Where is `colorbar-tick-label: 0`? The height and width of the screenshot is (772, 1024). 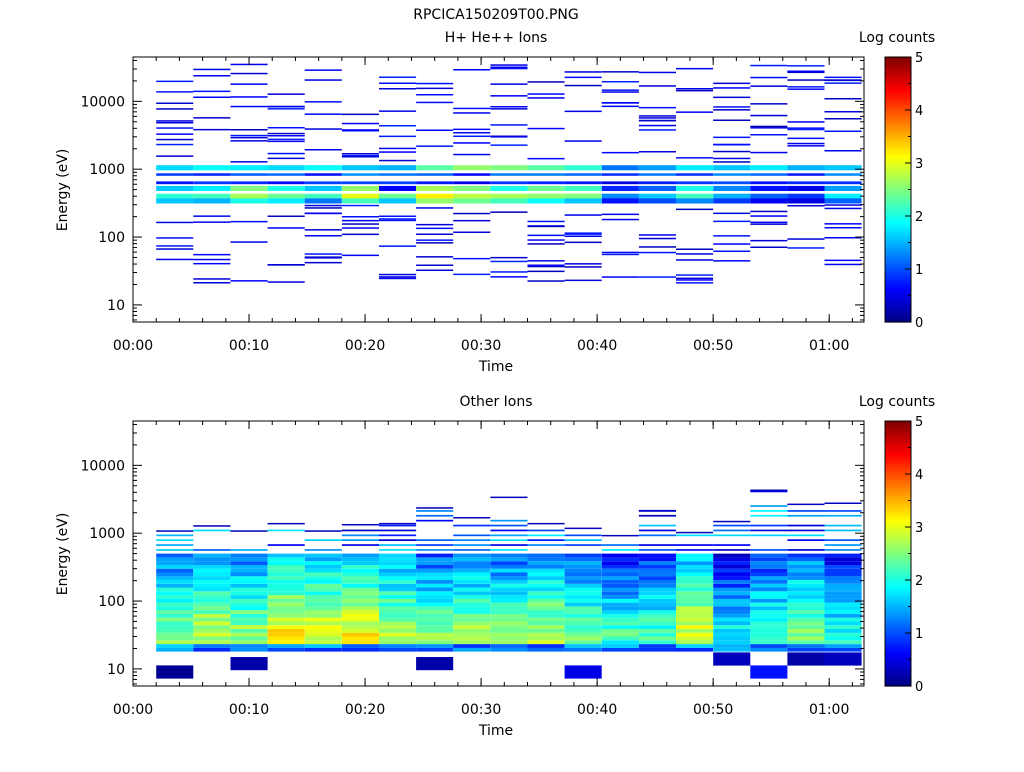 colorbar-tick-label: 0 is located at coordinates (919, 687).